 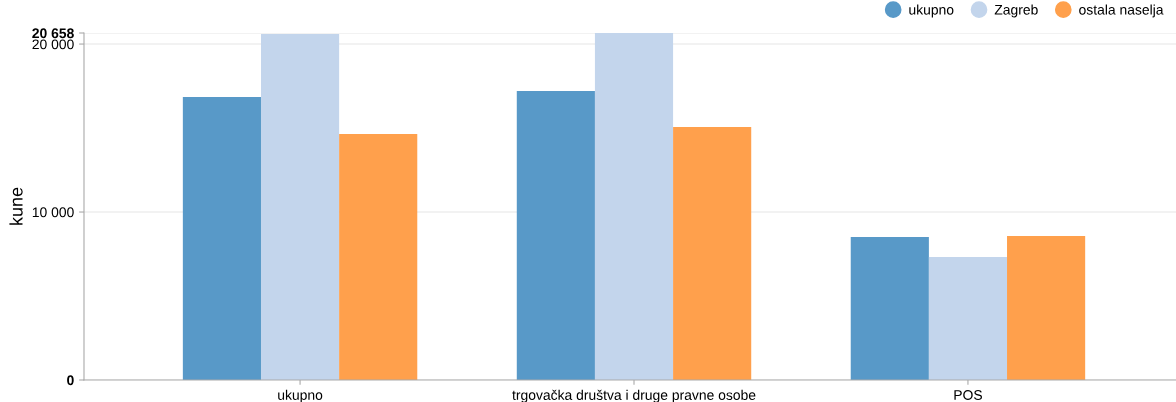 What do you see at coordinates (634, 395) in the screenshot?
I see `x-tick-label: trgovačka društva i druge pravne osobe` at bounding box center [634, 395].